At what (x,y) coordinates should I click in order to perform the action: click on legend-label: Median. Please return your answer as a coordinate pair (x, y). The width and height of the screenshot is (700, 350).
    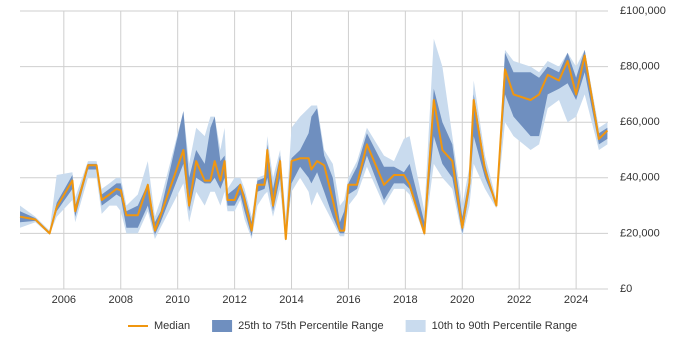
    Looking at the image, I should click on (172, 326).